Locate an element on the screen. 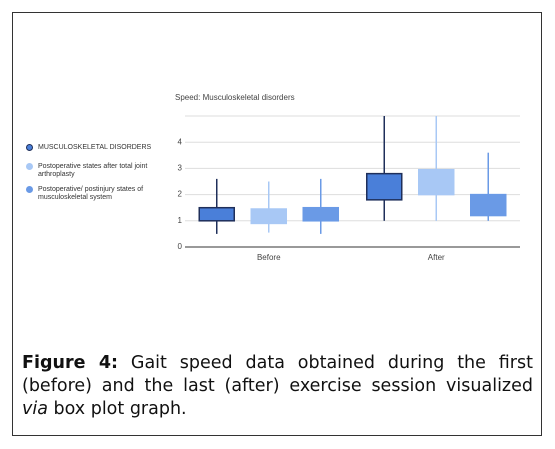 This screenshot has height=449, width=555. x-tick-label: Before is located at coordinates (269, 257).